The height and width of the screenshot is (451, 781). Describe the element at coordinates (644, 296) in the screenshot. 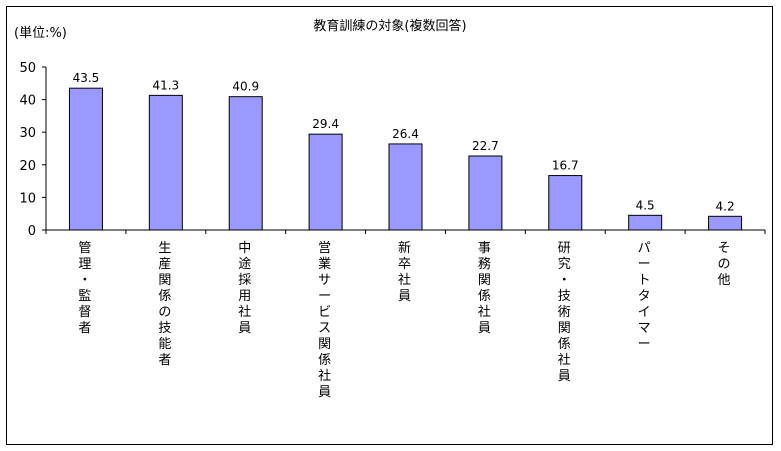

I see `category-label: パートタイマー` at that location.